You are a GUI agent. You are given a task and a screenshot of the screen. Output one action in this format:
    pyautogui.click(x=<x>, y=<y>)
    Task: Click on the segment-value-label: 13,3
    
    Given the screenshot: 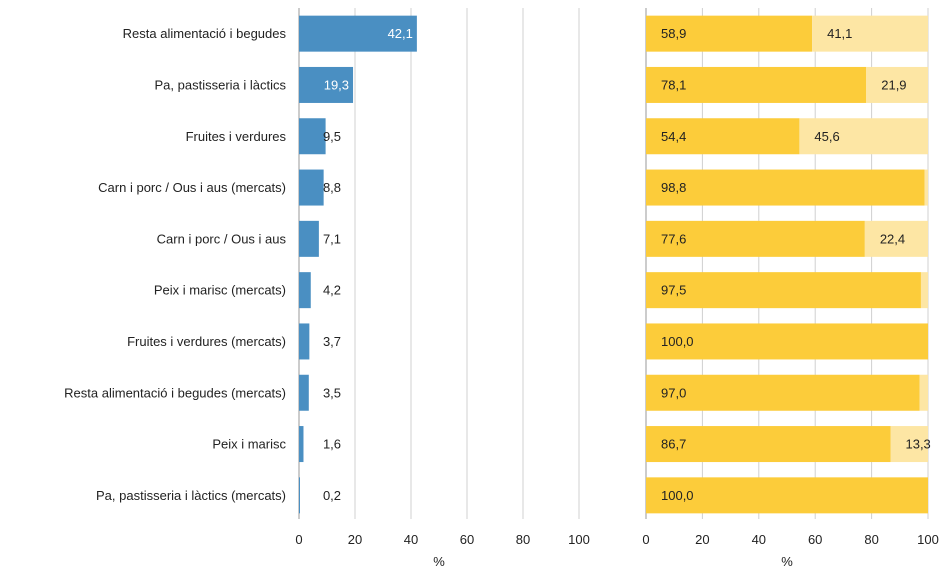 What is the action you would take?
    pyautogui.click(x=917, y=444)
    